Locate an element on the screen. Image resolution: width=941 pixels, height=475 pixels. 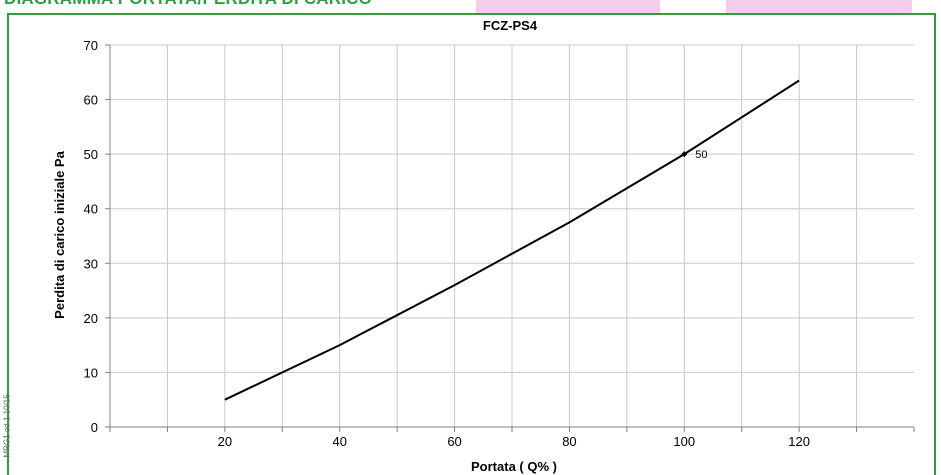
page-heading: DIAGRAMMA PORTATA/PERDITA DI CARICO is located at coordinates (188, 4).